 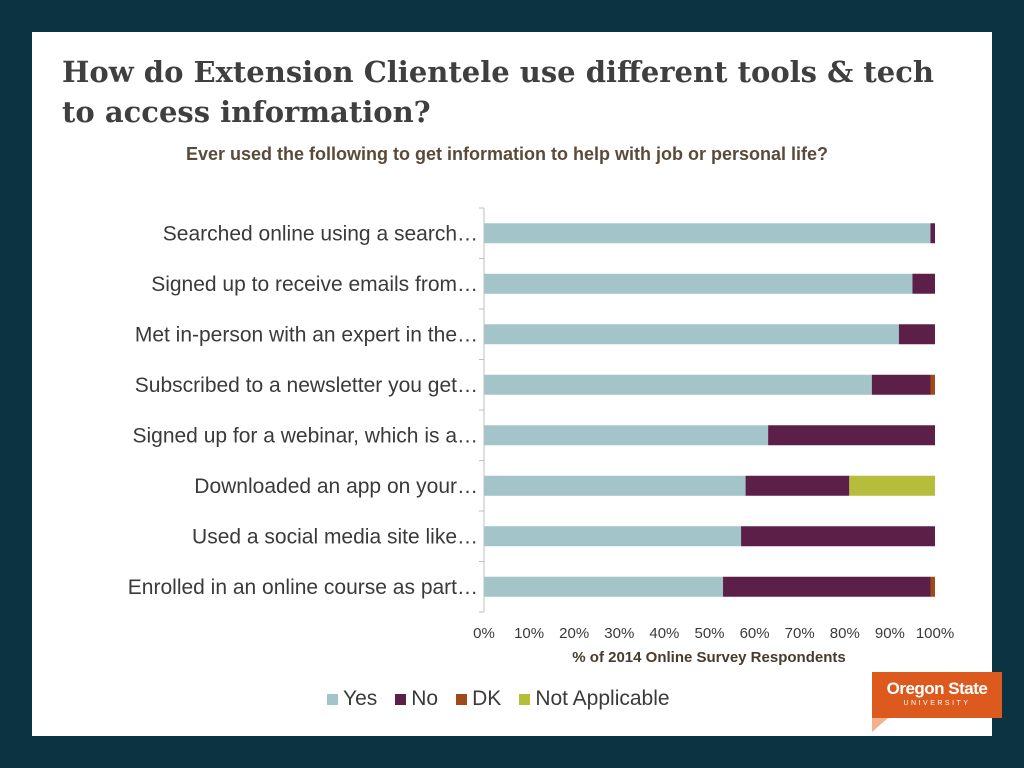 I want to click on logo-main-text: Oregon State, so click(x=937, y=688).